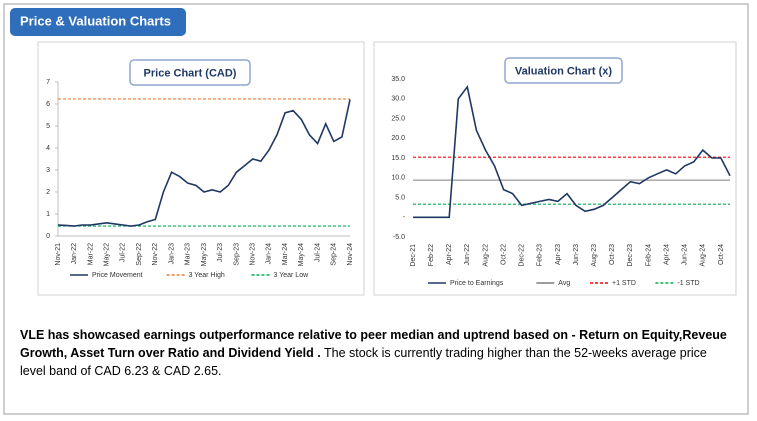 The height and width of the screenshot is (421, 757). I want to click on x-tick-label: Aug-24, so click(703, 255).